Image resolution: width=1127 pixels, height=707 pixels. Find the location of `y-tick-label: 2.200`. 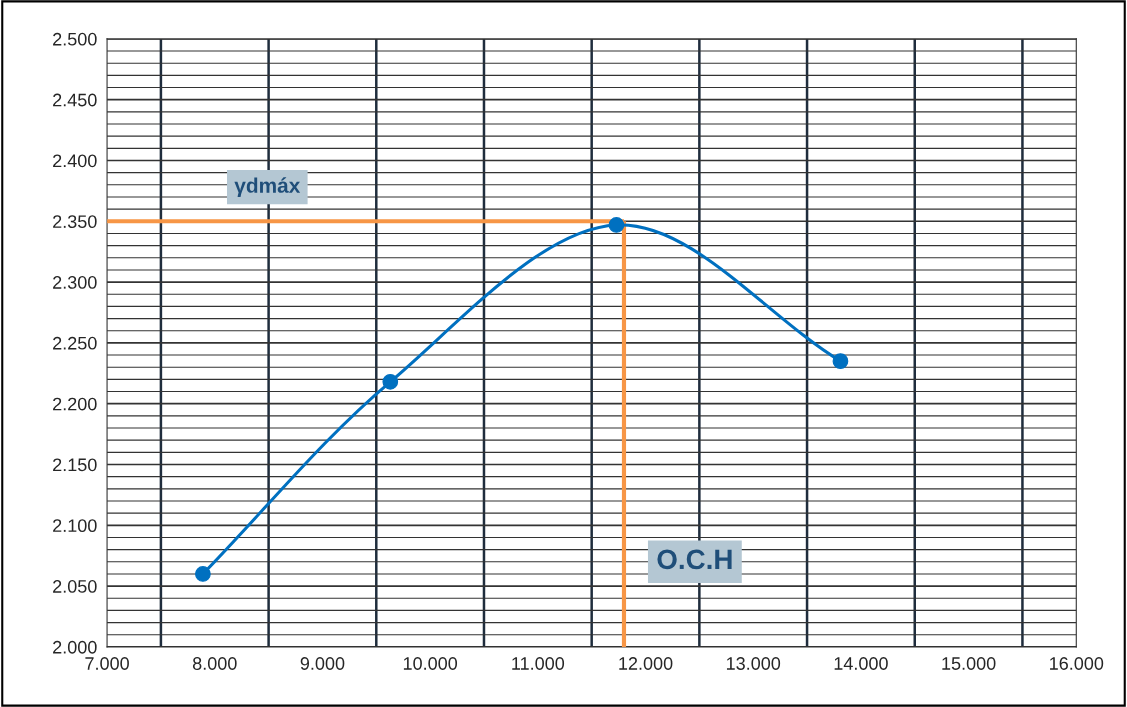

y-tick-label: 2.200 is located at coordinates (75, 404).